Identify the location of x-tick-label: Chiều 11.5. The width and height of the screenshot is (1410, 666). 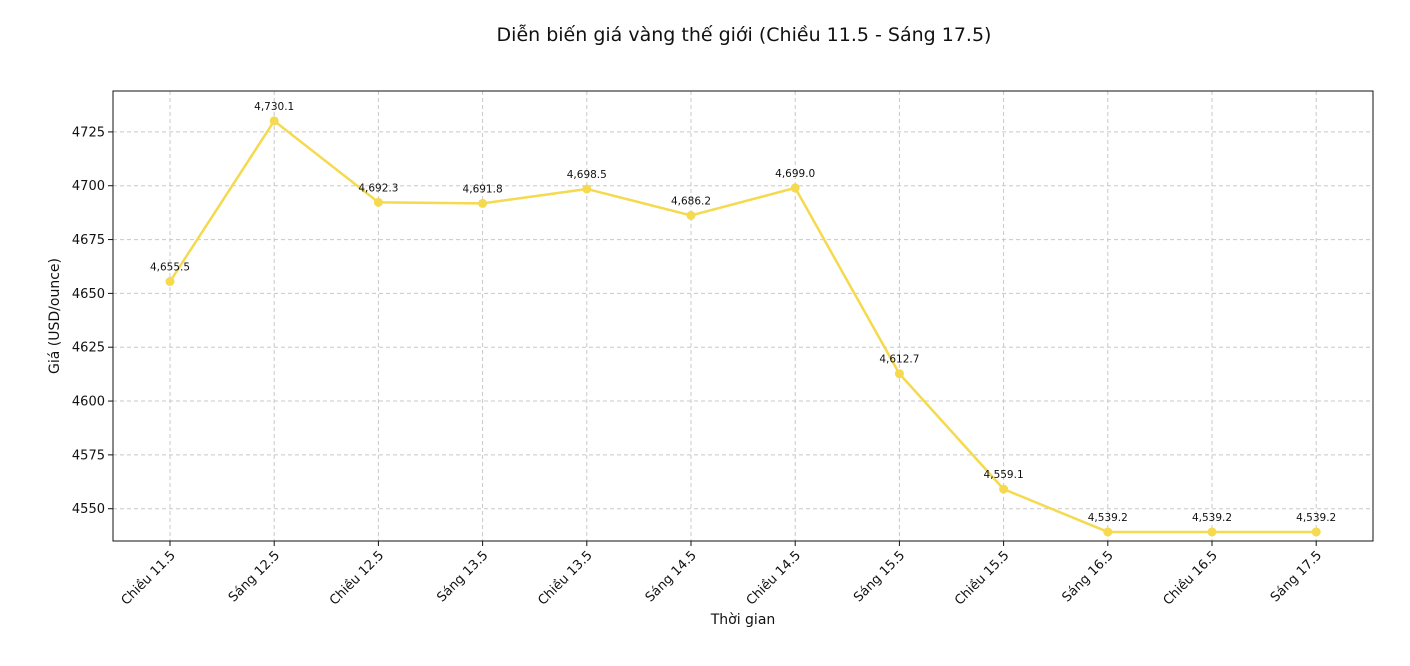
(149, 578).